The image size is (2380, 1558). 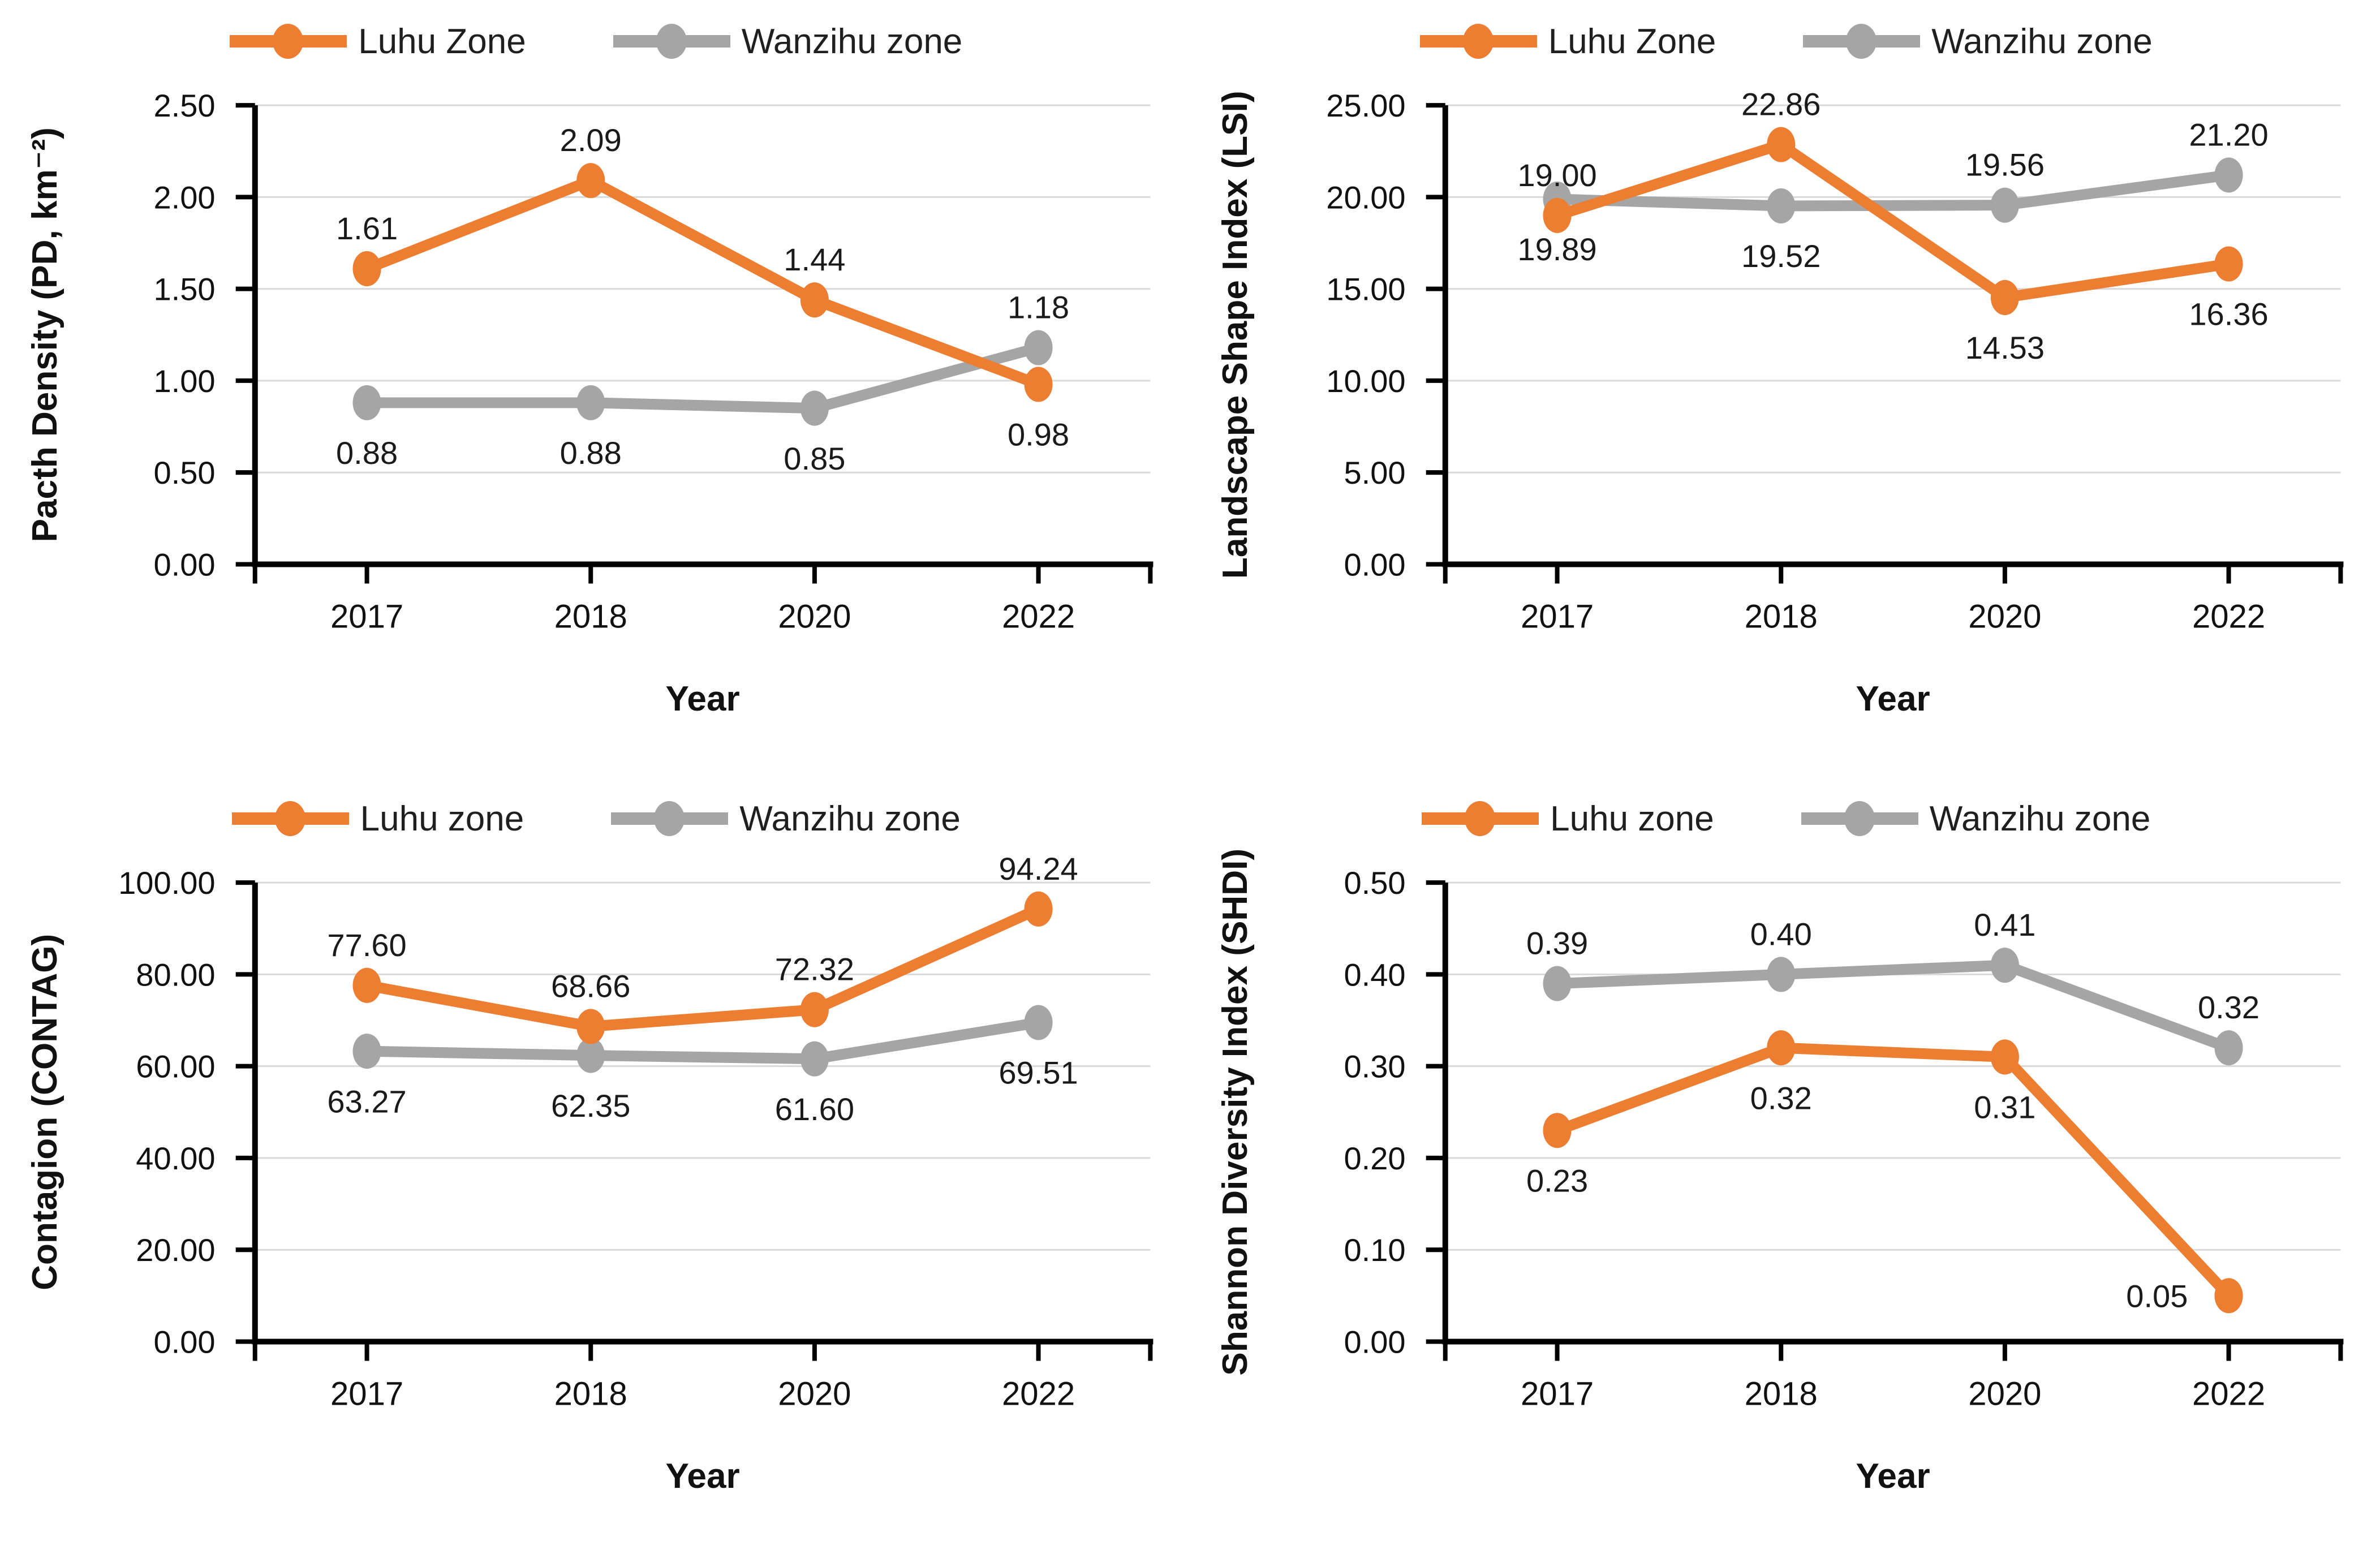 What do you see at coordinates (1038, 435) in the screenshot?
I see `data-label: 0.98` at bounding box center [1038, 435].